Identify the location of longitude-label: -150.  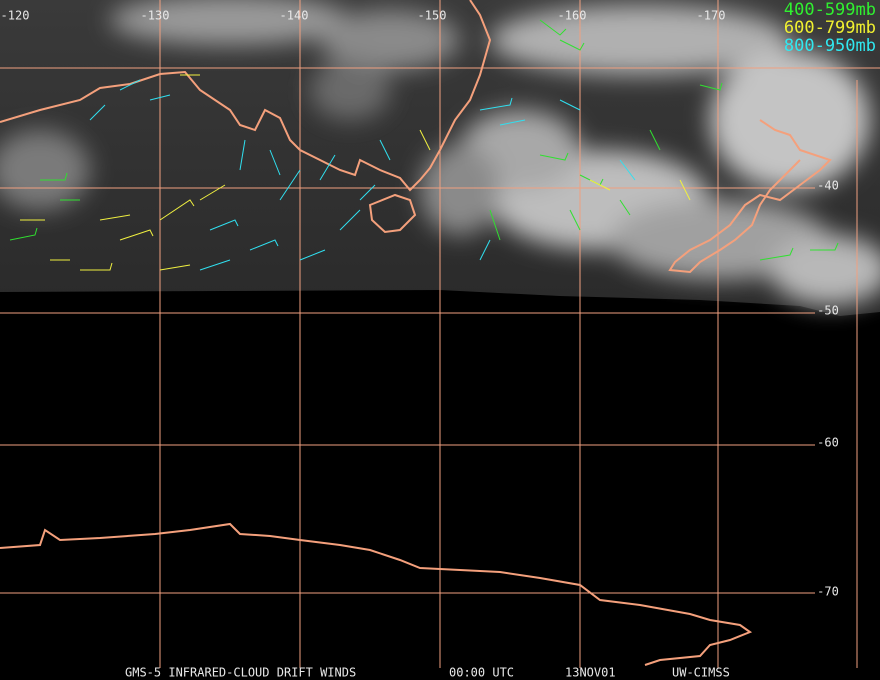
(432, 16).